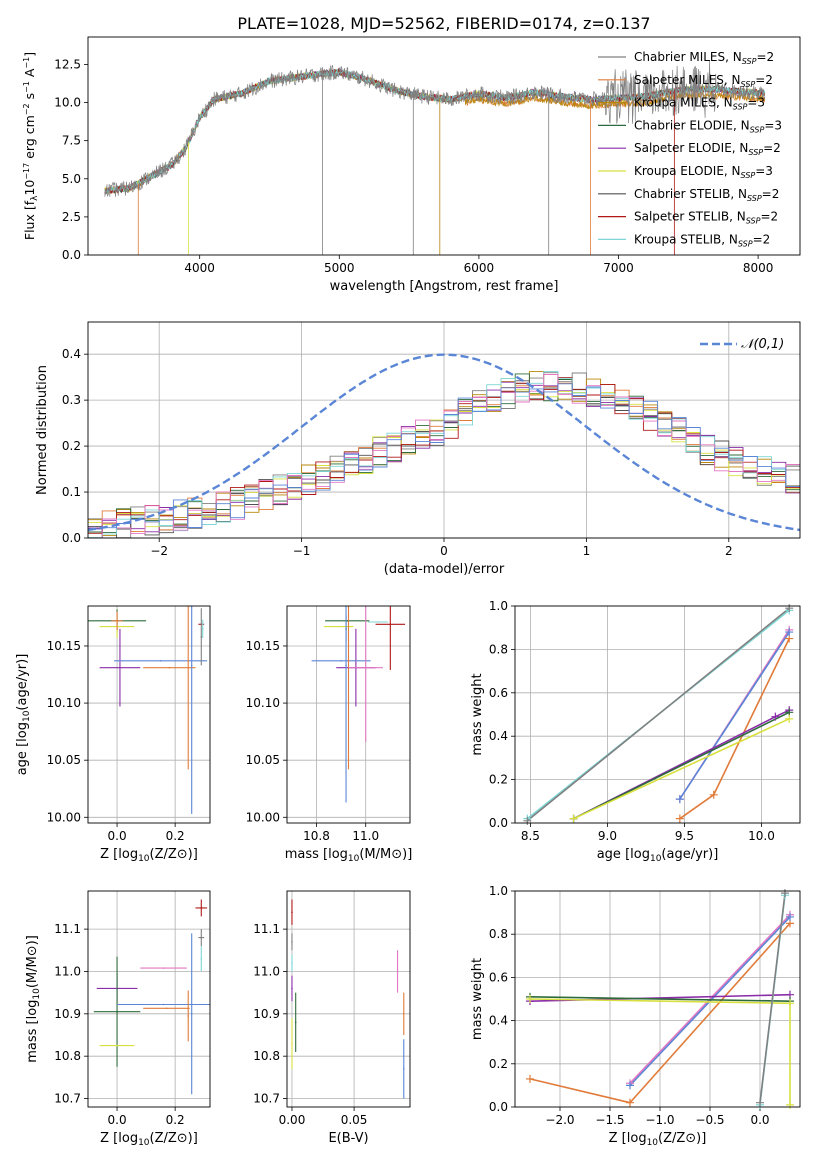  I want to click on y-axis-label-part: −1, so click(26, 87).